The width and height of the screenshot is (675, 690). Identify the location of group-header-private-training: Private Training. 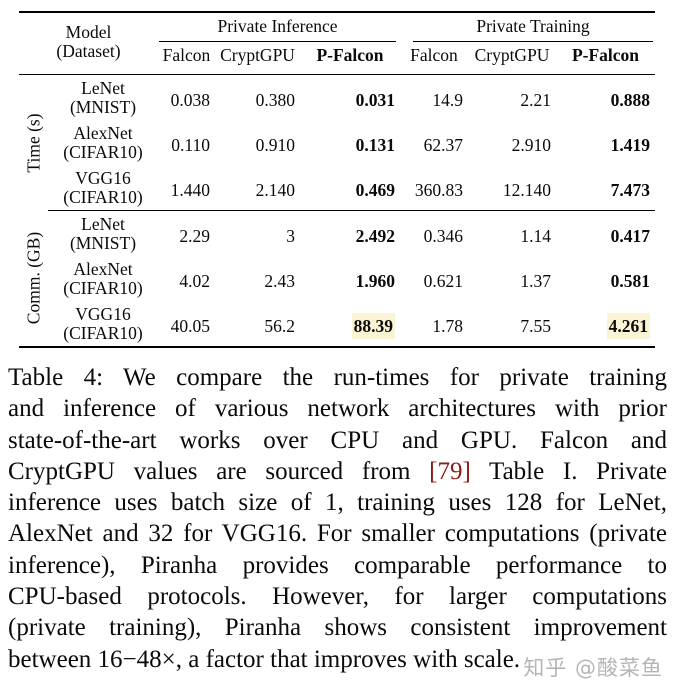
(533, 27).